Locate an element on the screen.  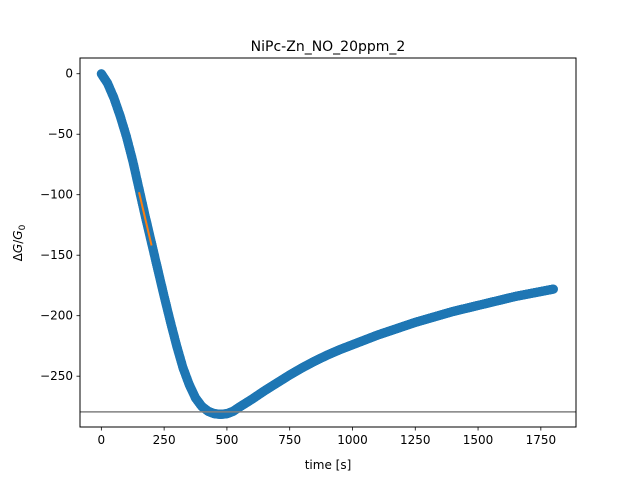
y-tick-label: −250 is located at coordinates (56, 376).